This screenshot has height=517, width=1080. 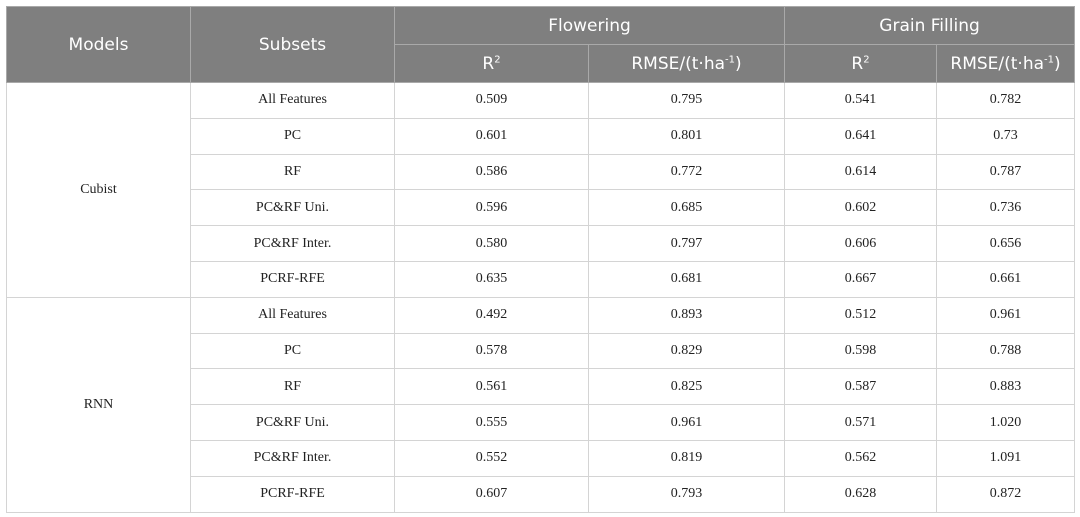 I want to click on value-cell: 0.73, so click(x=1006, y=136).